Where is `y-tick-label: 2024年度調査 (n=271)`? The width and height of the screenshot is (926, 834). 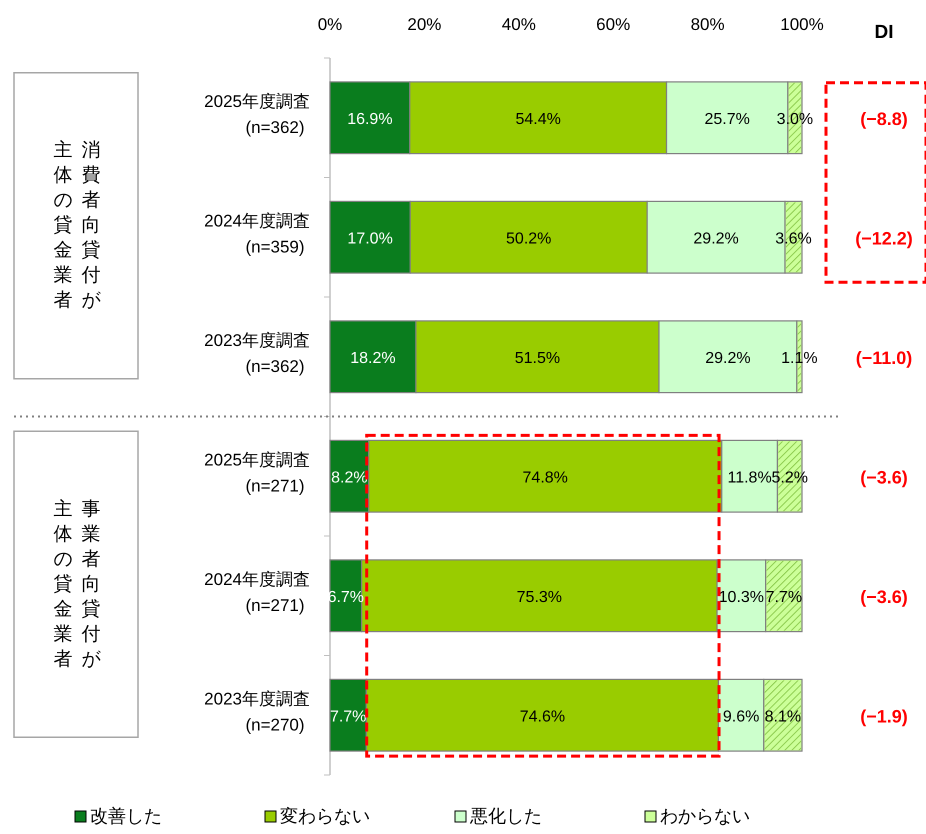
y-tick-label: 2024年度調査 (n=271) is located at coordinates (257, 592).